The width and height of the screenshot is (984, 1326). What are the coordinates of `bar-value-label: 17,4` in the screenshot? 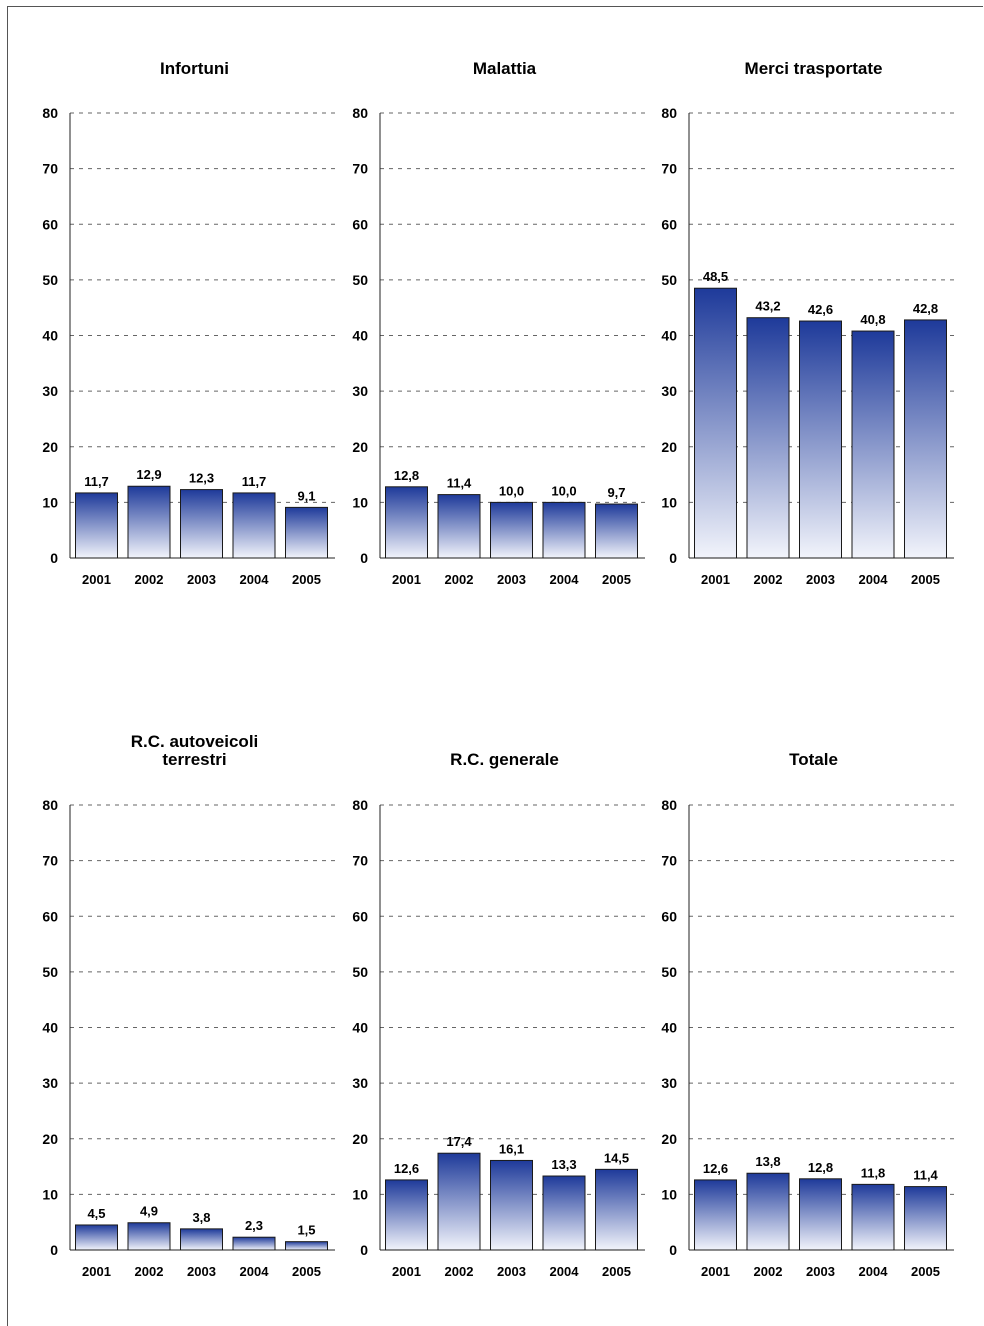 It's located at (459, 1141).